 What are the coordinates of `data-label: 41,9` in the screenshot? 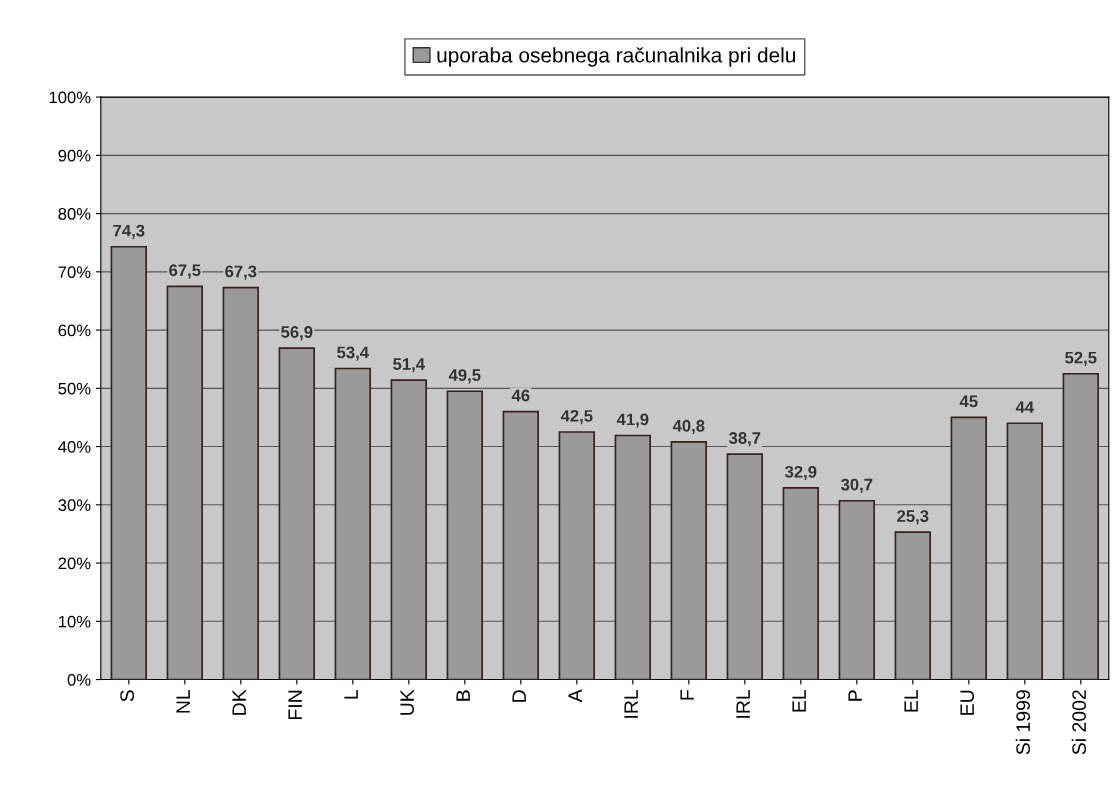 It's located at (632, 420).